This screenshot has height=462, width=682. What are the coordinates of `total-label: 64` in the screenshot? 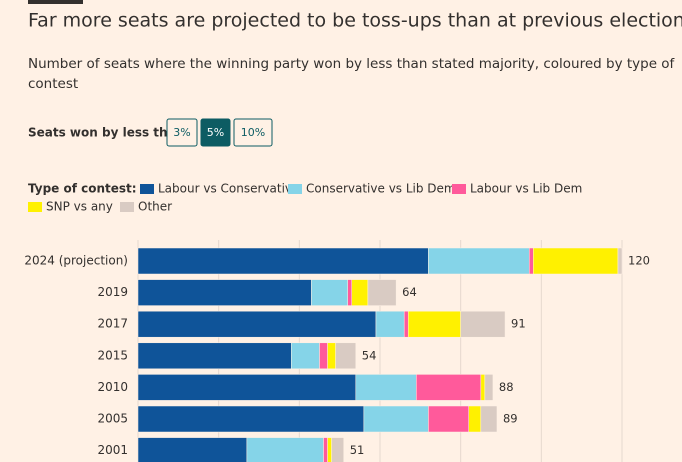 It's located at (409, 292).